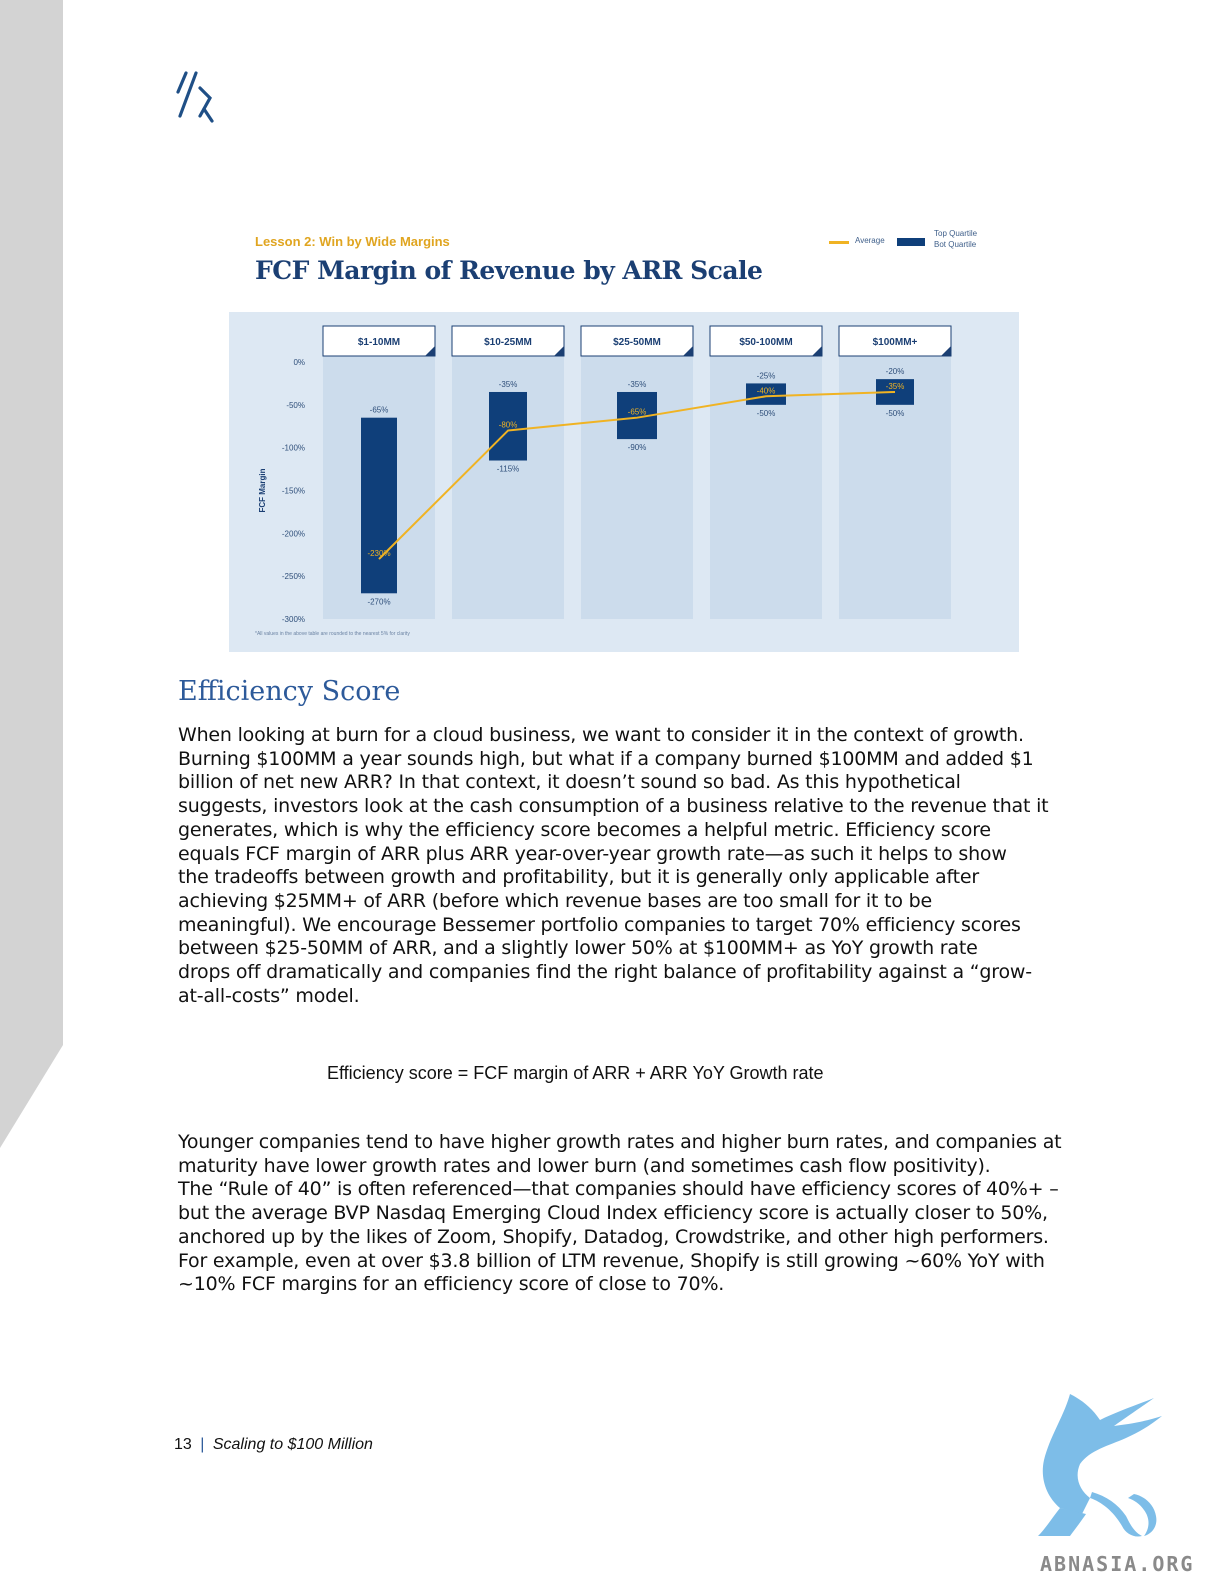 The height and width of the screenshot is (1584, 1224). What do you see at coordinates (293, 491) in the screenshot?
I see `y-tick-label: -150%` at bounding box center [293, 491].